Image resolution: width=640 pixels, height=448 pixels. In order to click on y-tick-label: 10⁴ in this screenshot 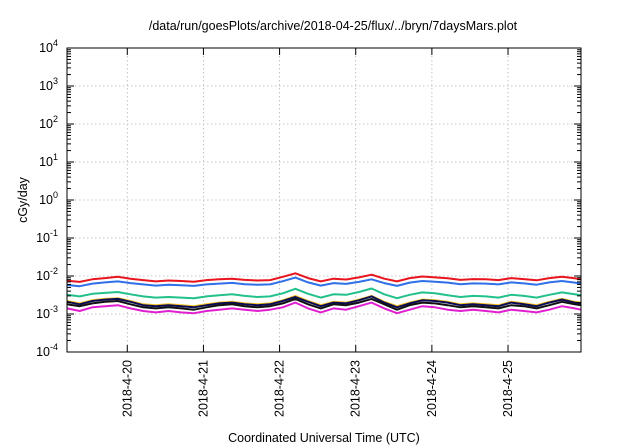, I will do `click(48, 46)`.